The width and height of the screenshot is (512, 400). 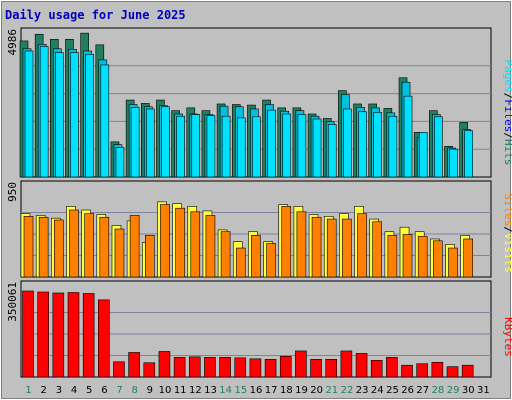 I want to click on x-tick-label-day-31: 31, so click(x=483, y=390).